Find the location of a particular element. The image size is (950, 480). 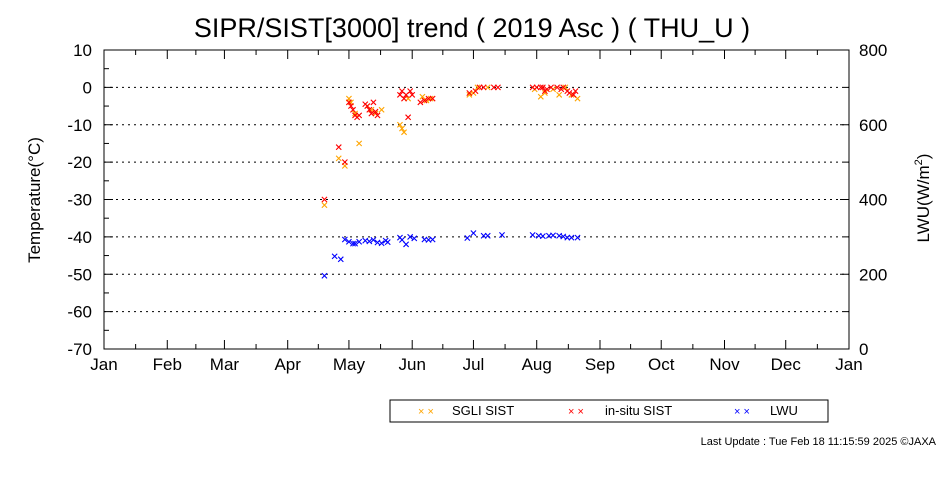

right-tick-label: 400 is located at coordinates (873, 200).